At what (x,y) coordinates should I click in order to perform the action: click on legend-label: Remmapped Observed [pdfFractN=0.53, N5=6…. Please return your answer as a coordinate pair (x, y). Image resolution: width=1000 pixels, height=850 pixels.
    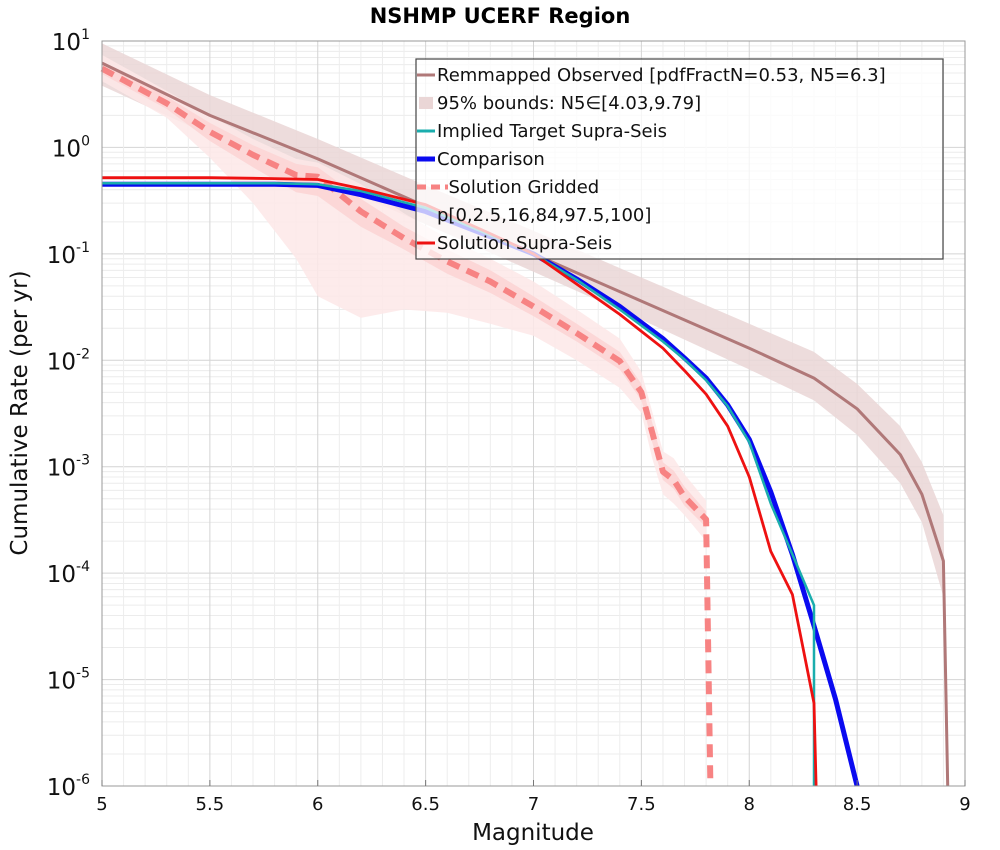
    Looking at the image, I should click on (661, 75).